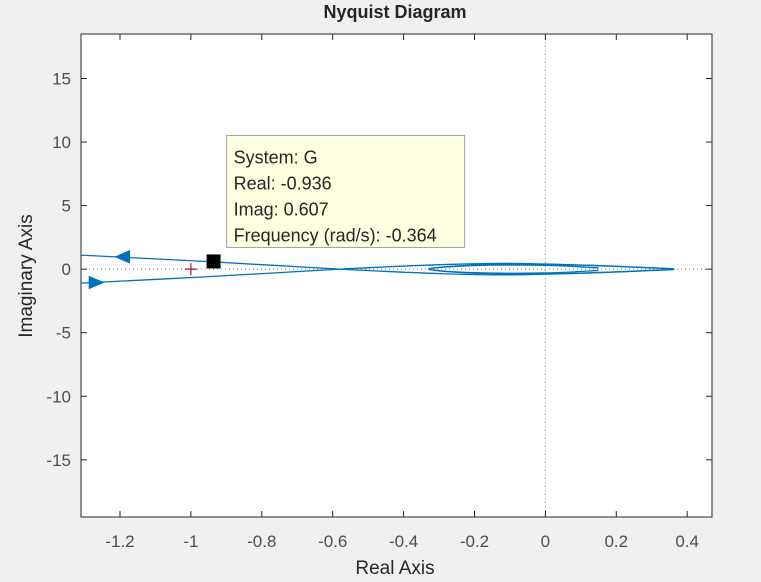 Image resolution: width=761 pixels, height=582 pixels. What do you see at coordinates (545, 541) in the screenshot?
I see `x-tick-label: 0` at bounding box center [545, 541].